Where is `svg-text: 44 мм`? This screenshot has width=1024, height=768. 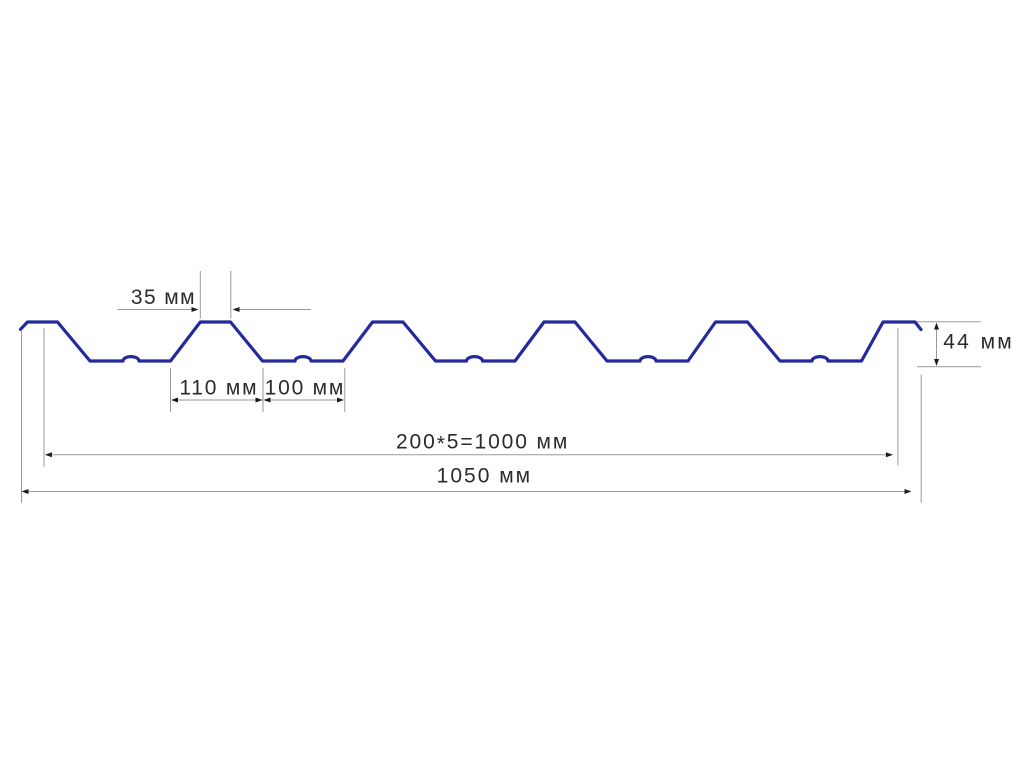 svg-text: 44 мм is located at coordinates (978, 341).